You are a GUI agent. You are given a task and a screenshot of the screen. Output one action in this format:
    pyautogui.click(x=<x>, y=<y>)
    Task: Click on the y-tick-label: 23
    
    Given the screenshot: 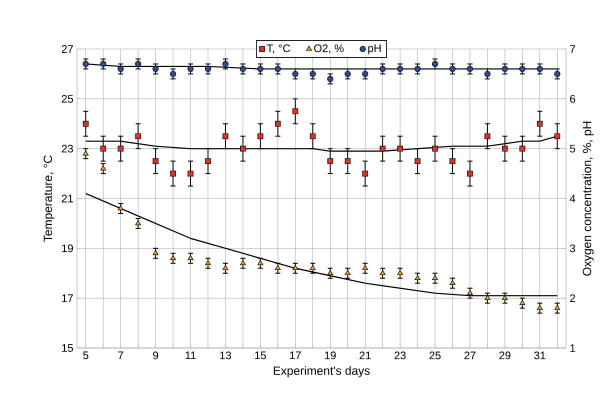 What is the action you would take?
    pyautogui.click(x=67, y=148)
    